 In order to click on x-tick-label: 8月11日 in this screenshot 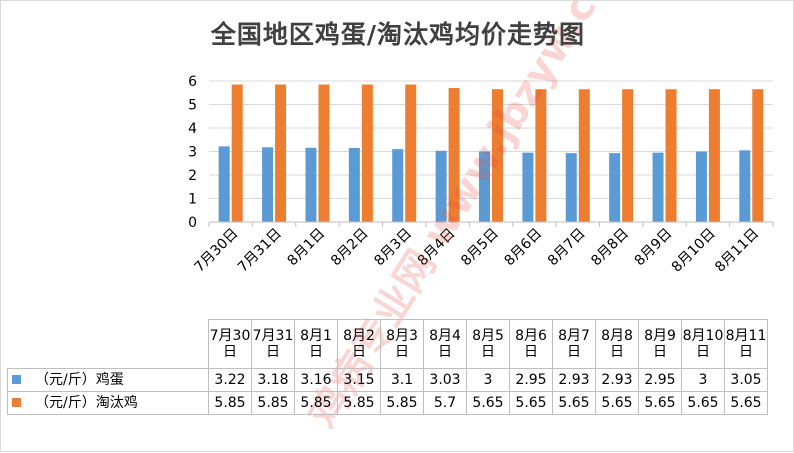, I will do `click(737, 251)`.